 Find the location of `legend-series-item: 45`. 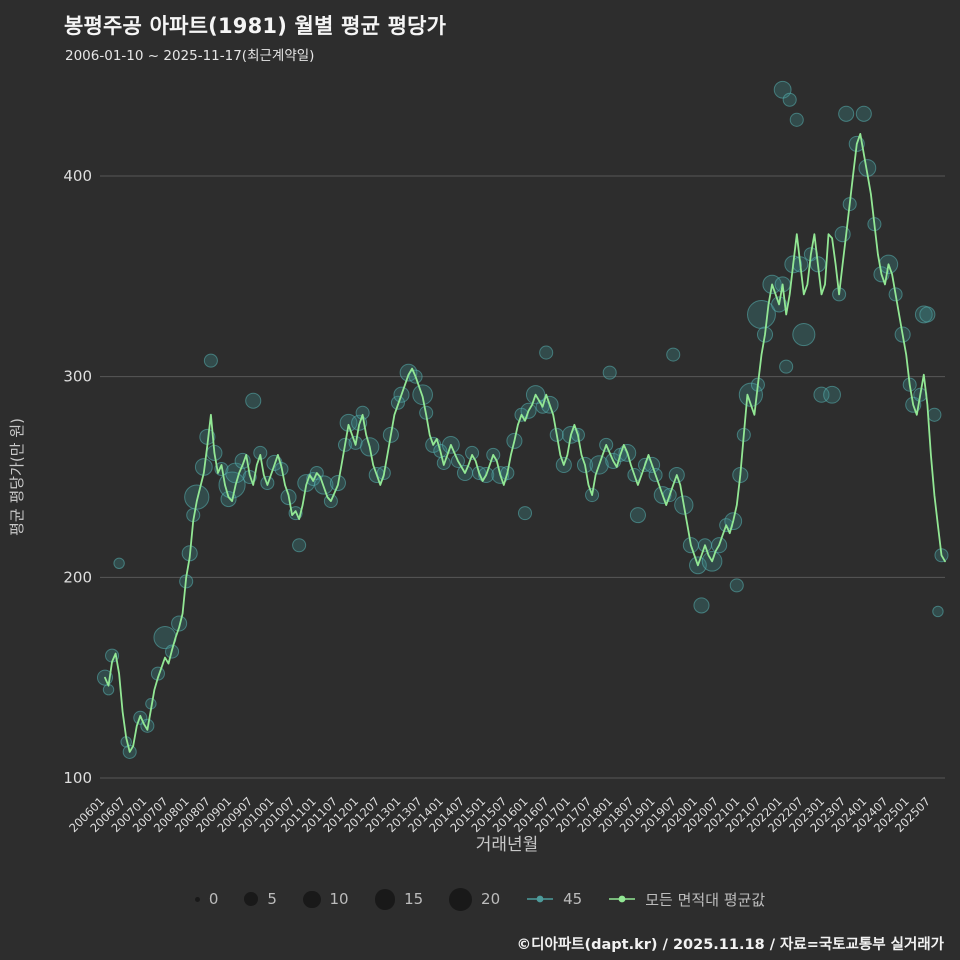

legend-series-item: 45 is located at coordinates (554, 899).